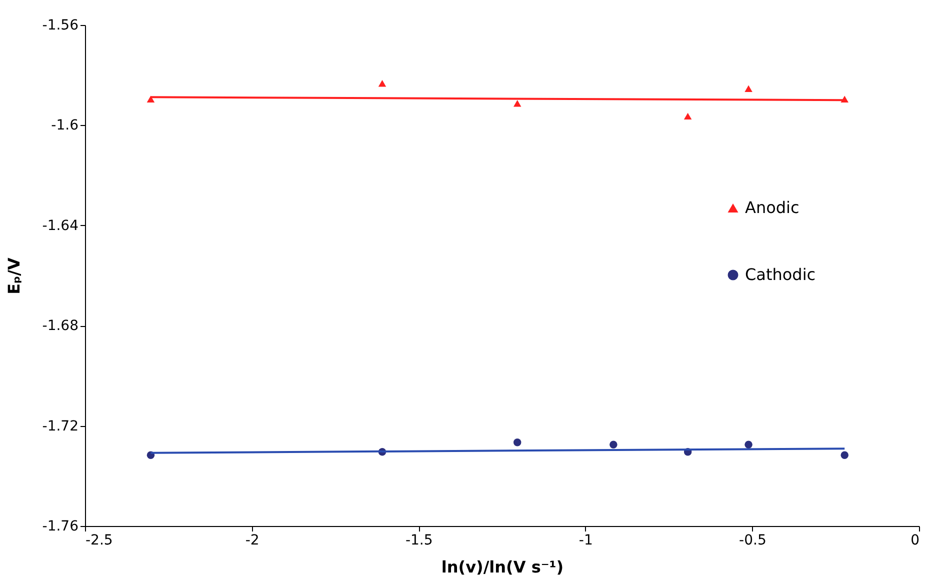 Image resolution: width=932 pixels, height=580 pixels. What do you see at coordinates (60, 526) in the screenshot?
I see `y-tick-label: -1.76` at bounding box center [60, 526].